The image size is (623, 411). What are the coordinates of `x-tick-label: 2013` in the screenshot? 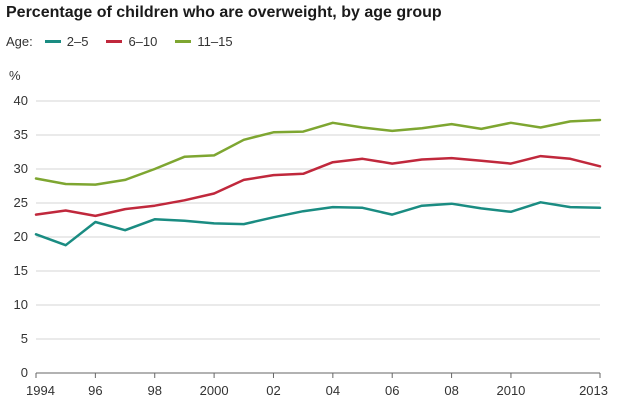 It's located at (593, 390).